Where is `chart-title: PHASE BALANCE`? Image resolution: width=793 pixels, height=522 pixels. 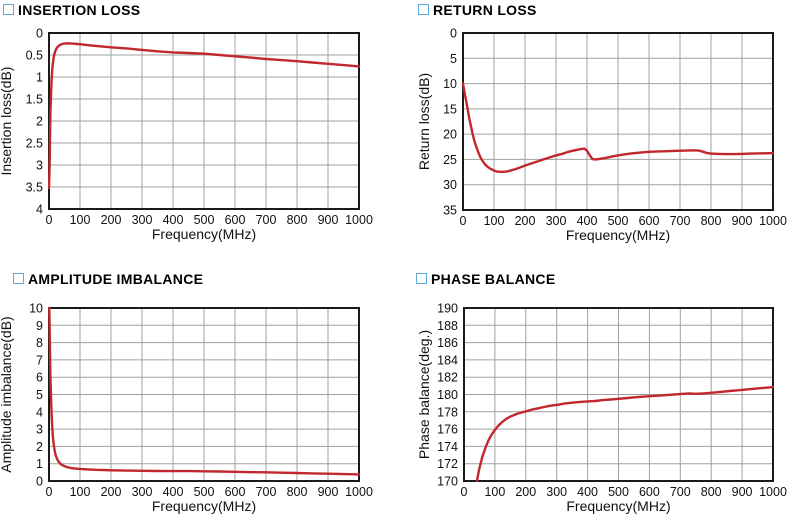 chart-title: PHASE BALANCE is located at coordinates (485, 279).